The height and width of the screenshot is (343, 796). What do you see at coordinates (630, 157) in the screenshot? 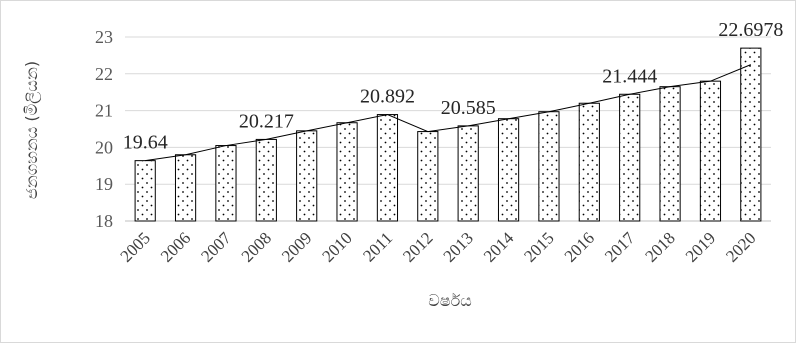
I see `bar-2017` at bounding box center [630, 157].